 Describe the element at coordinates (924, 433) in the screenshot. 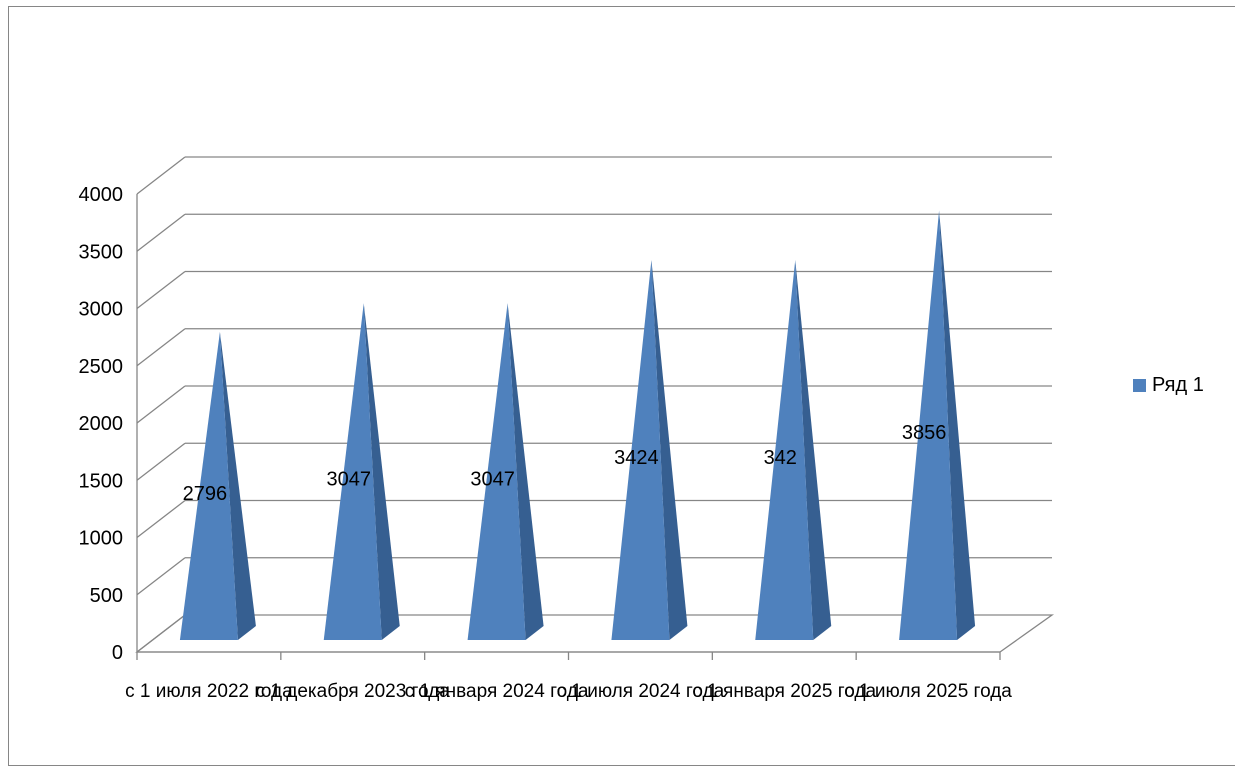

I see `data-label: 3856` at that location.